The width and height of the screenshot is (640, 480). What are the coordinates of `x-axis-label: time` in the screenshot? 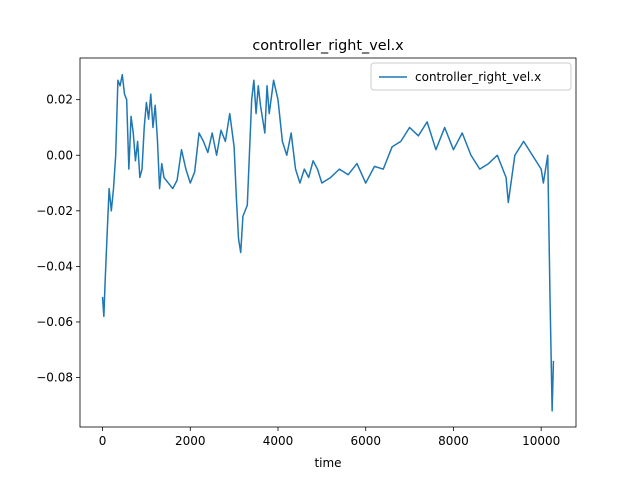 It's located at (327, 463).